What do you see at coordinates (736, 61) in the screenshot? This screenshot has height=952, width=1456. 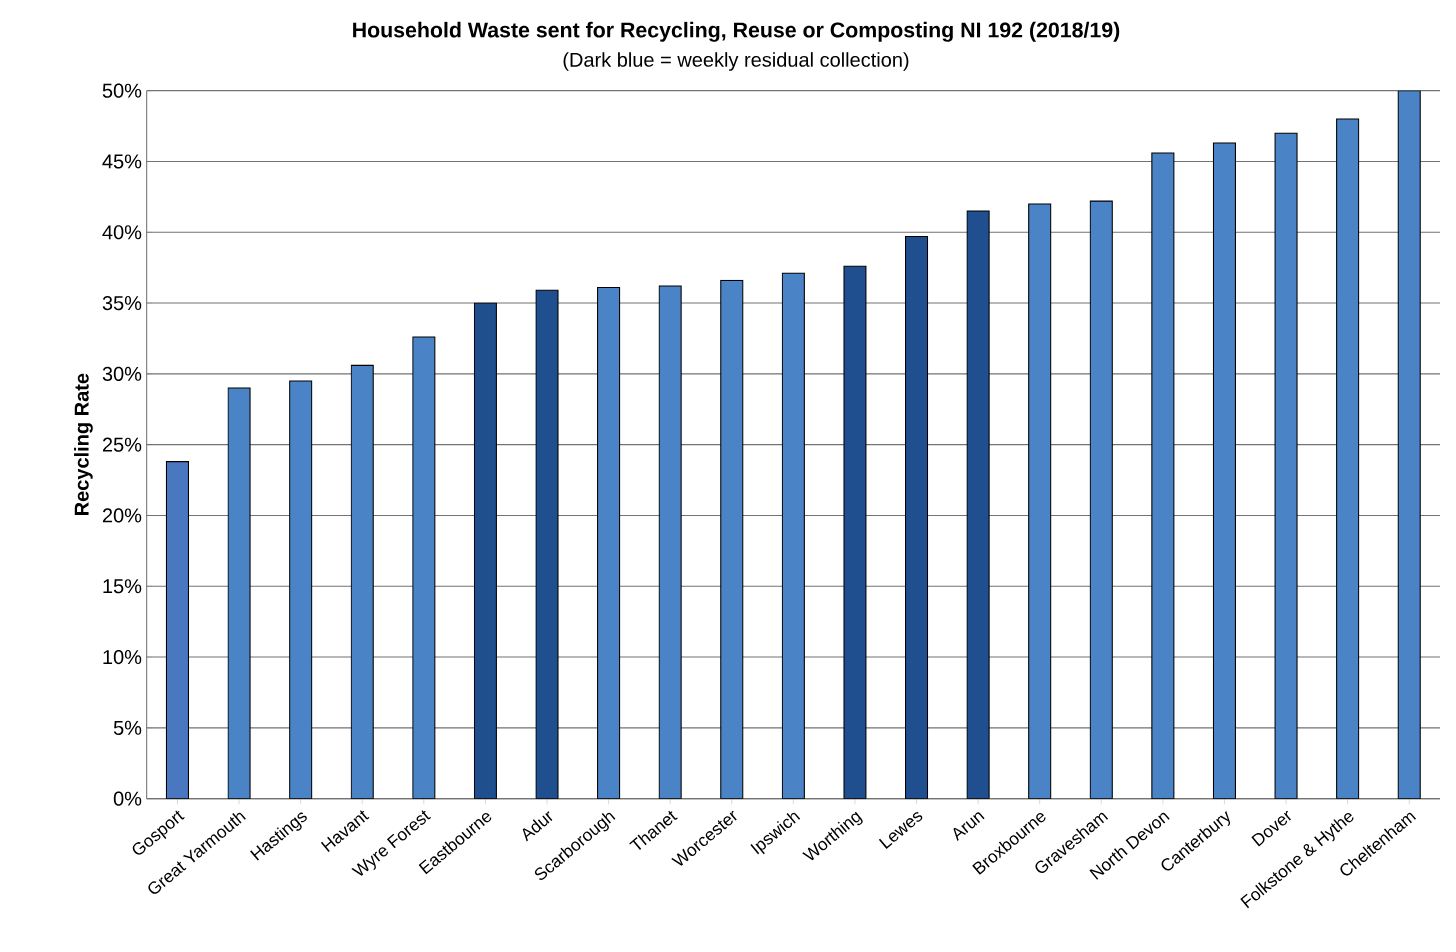 I see `chart-subtitle: (Dark blue = weekly residual collection)` at bounding box center [736, 61].